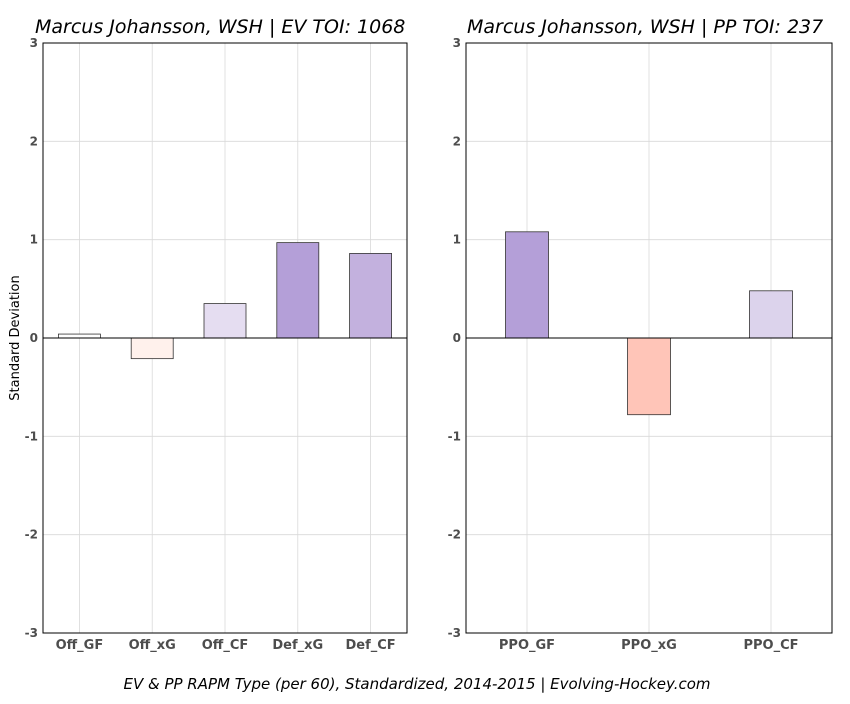 The height and width of the screenshot is (704, 850). I want to click on bar-off-gf, so click(79, 336).